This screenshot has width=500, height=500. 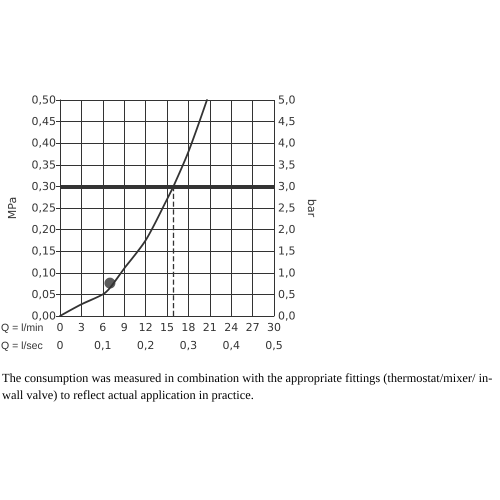 I want to click on y-tick-label: 0,40, so click(x=44, y=143).